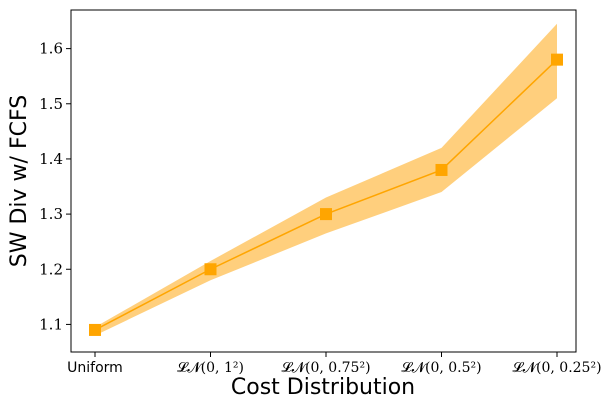 Image resolution: width=605 pixels, height=402 pixels. I want to click on x-tick-label: 𝓛𝓝(0, 0.25²), so click(556, 368).